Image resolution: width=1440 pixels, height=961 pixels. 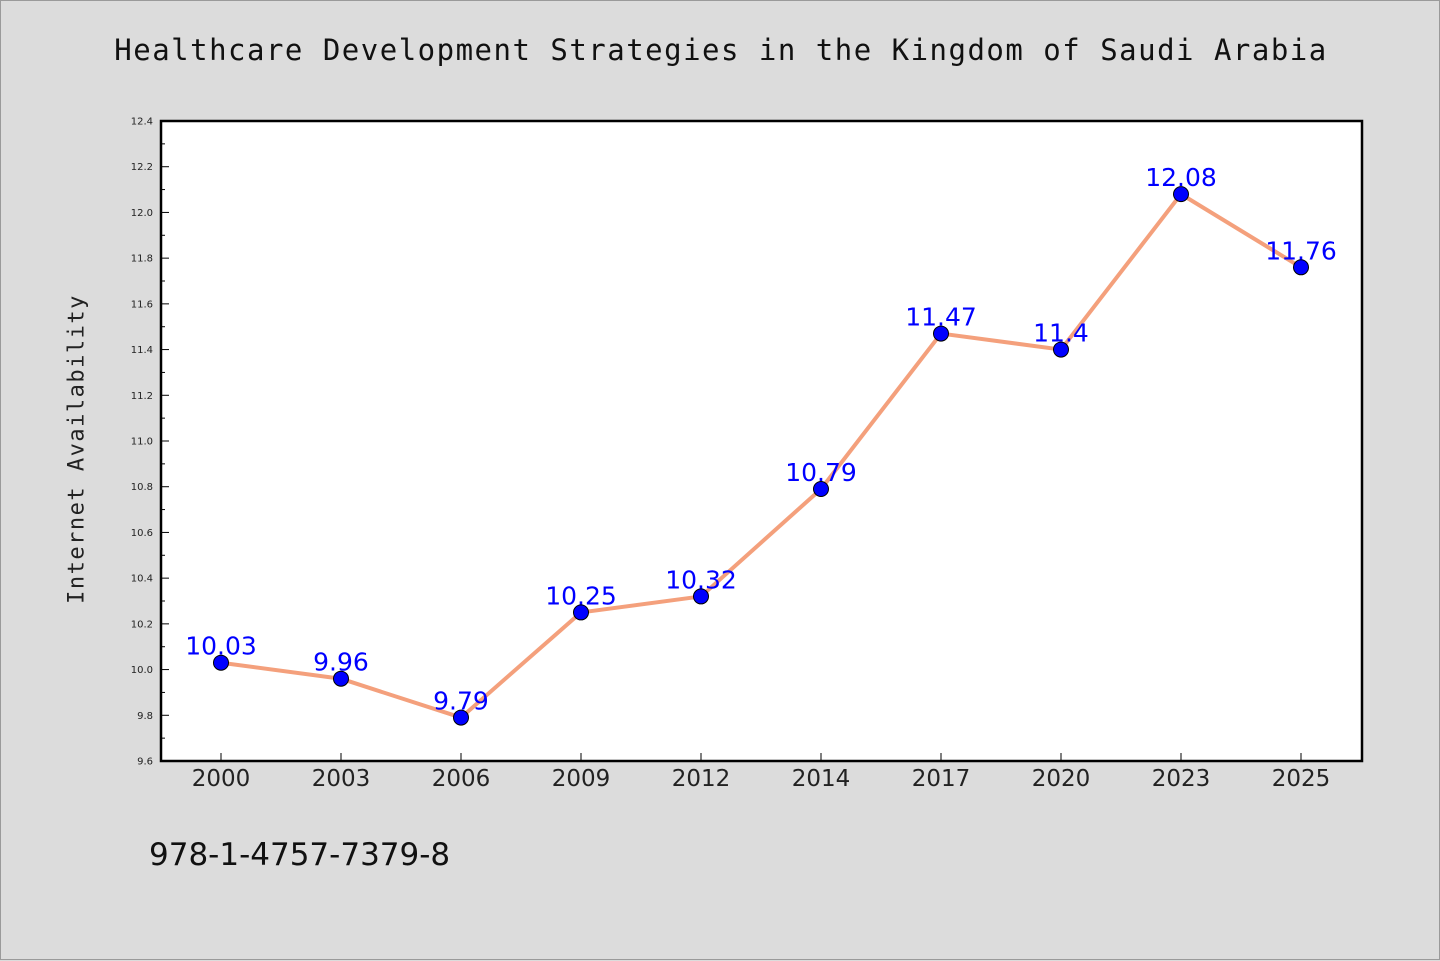 What do you see at coordinates (1061, 779) in the screenshot?
I see `x-tick-label: 2020` at bounding box center [1061, 779].